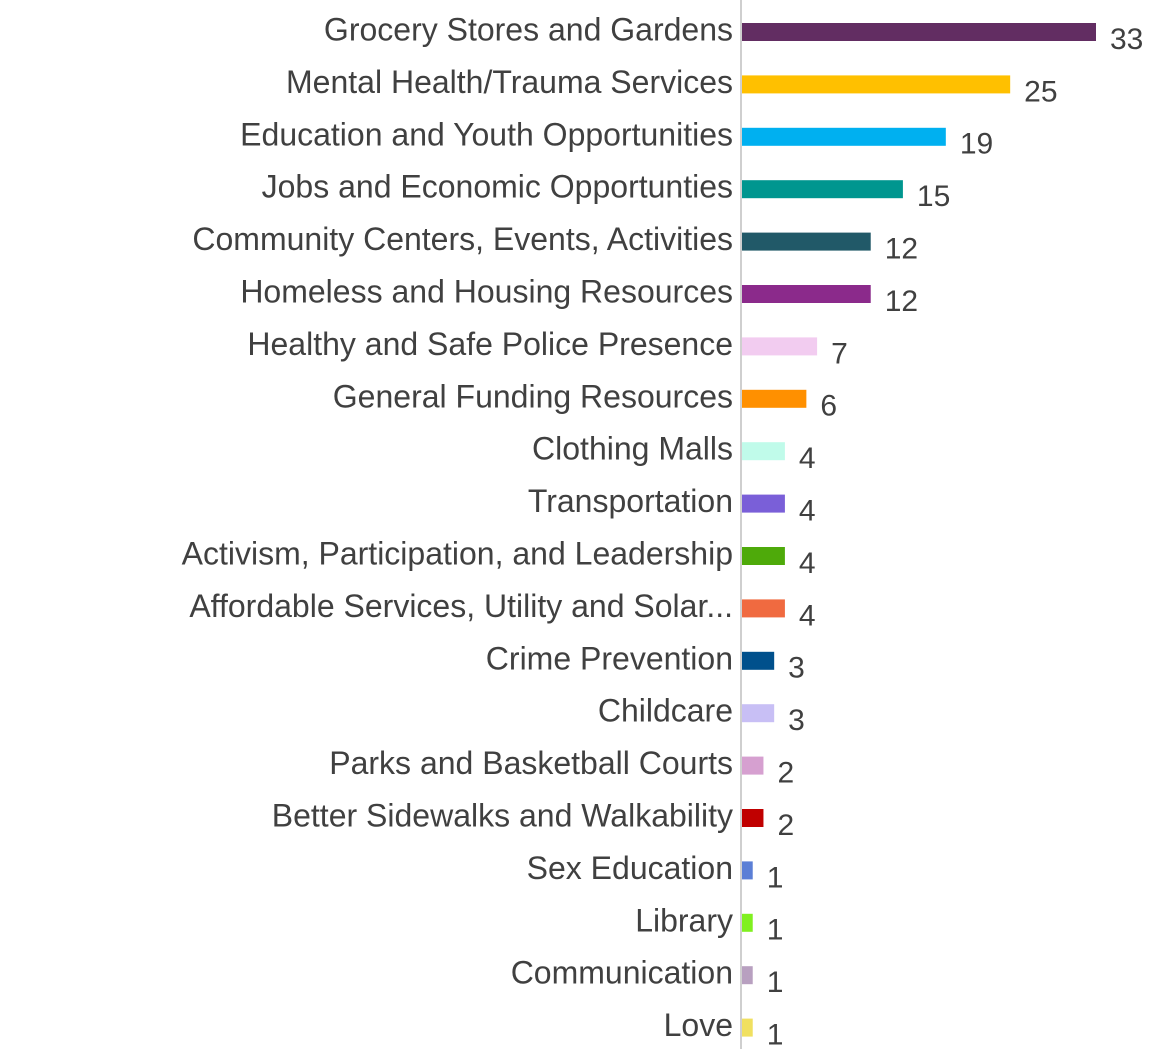 This screenshot has width=1155, height=1049. What do you see at coordinates (632, 449) in the screenshot?
I see `y-tick-label: Clothing Malls` at bounding box center [632, 449].